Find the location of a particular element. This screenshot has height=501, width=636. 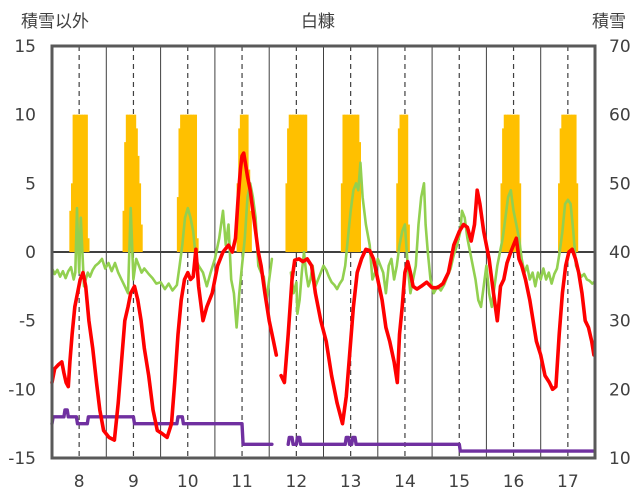

left-tick-label: -10 is located at coordinates (22, 390).